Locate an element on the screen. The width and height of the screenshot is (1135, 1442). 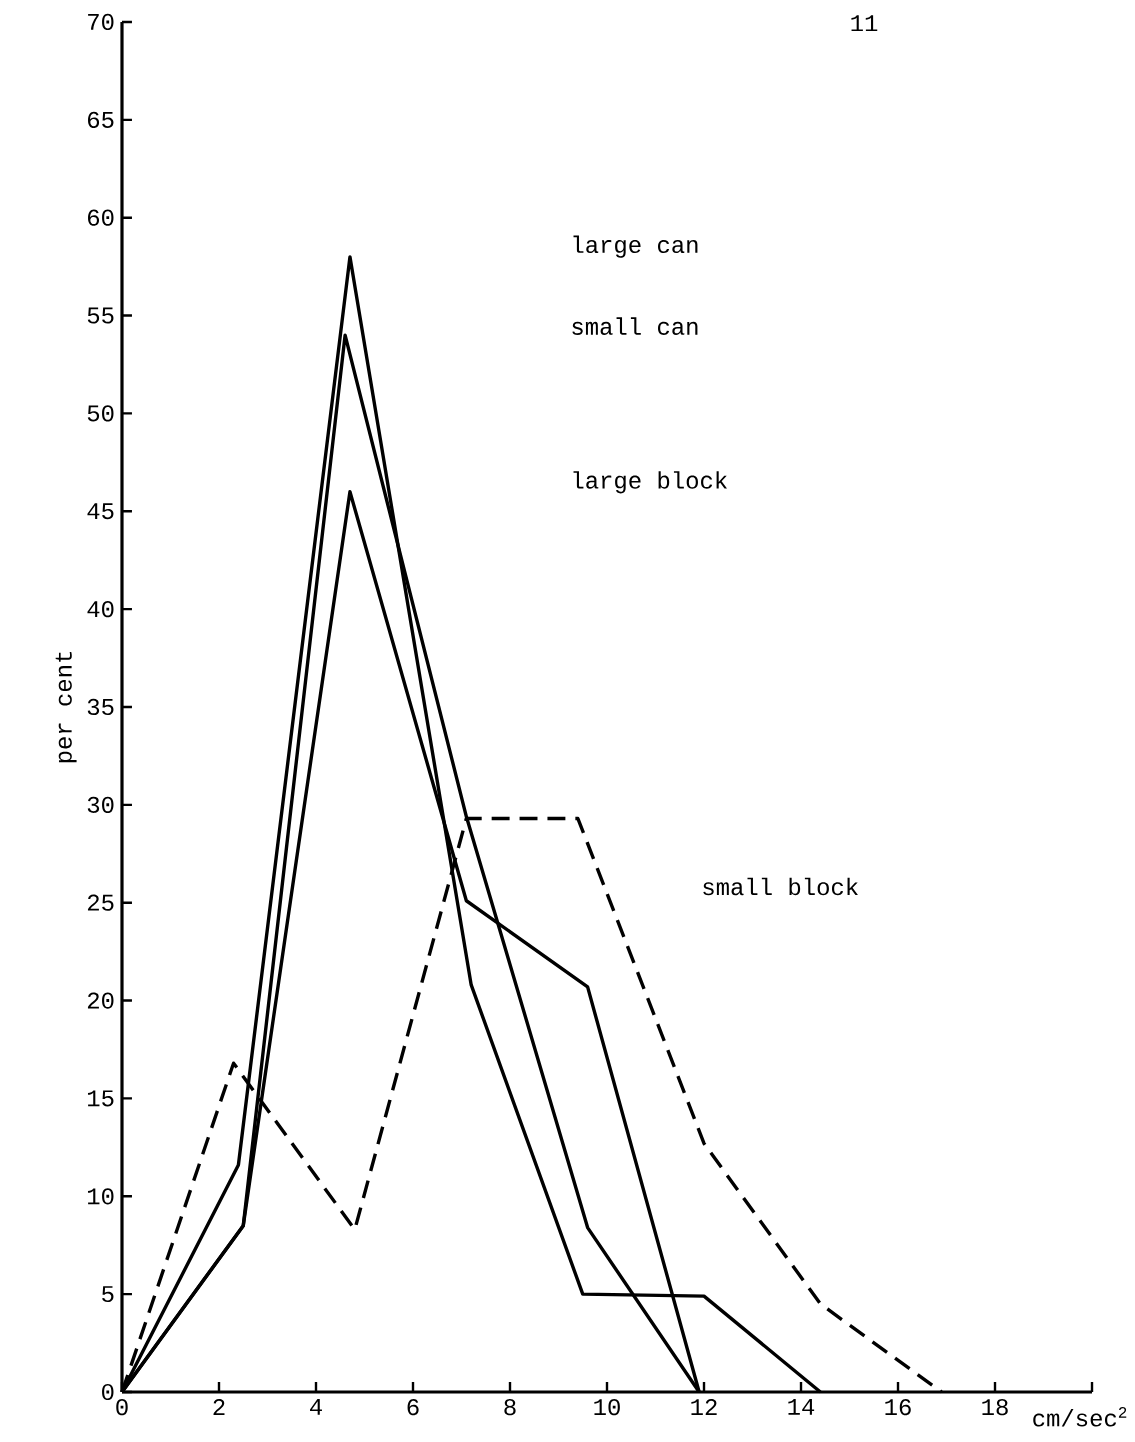
y-tick-label: 10 is located at coordinates (100, 1196).